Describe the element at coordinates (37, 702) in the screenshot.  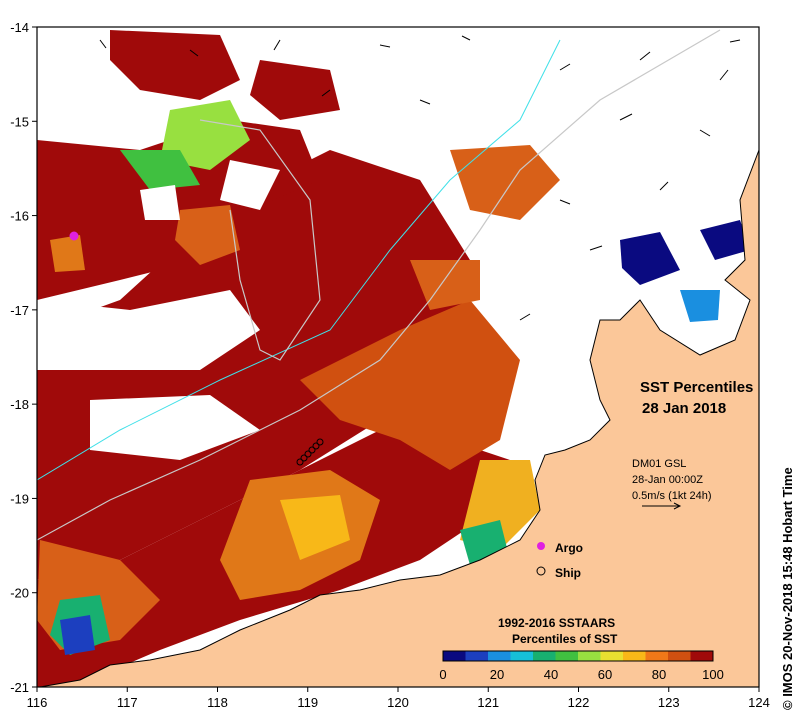
I see `x-tick-label: 116` at that location.